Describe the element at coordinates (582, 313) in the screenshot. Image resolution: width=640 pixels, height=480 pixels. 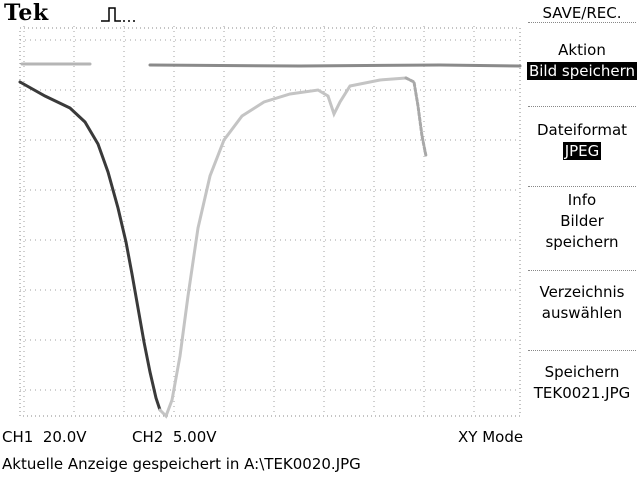
I see `menu-item-label: auswählen` at that location.